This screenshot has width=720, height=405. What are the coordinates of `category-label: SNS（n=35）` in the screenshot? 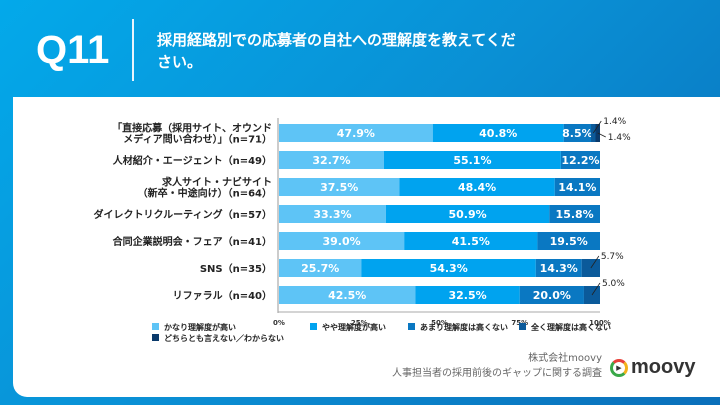 It's located at (236, 268).